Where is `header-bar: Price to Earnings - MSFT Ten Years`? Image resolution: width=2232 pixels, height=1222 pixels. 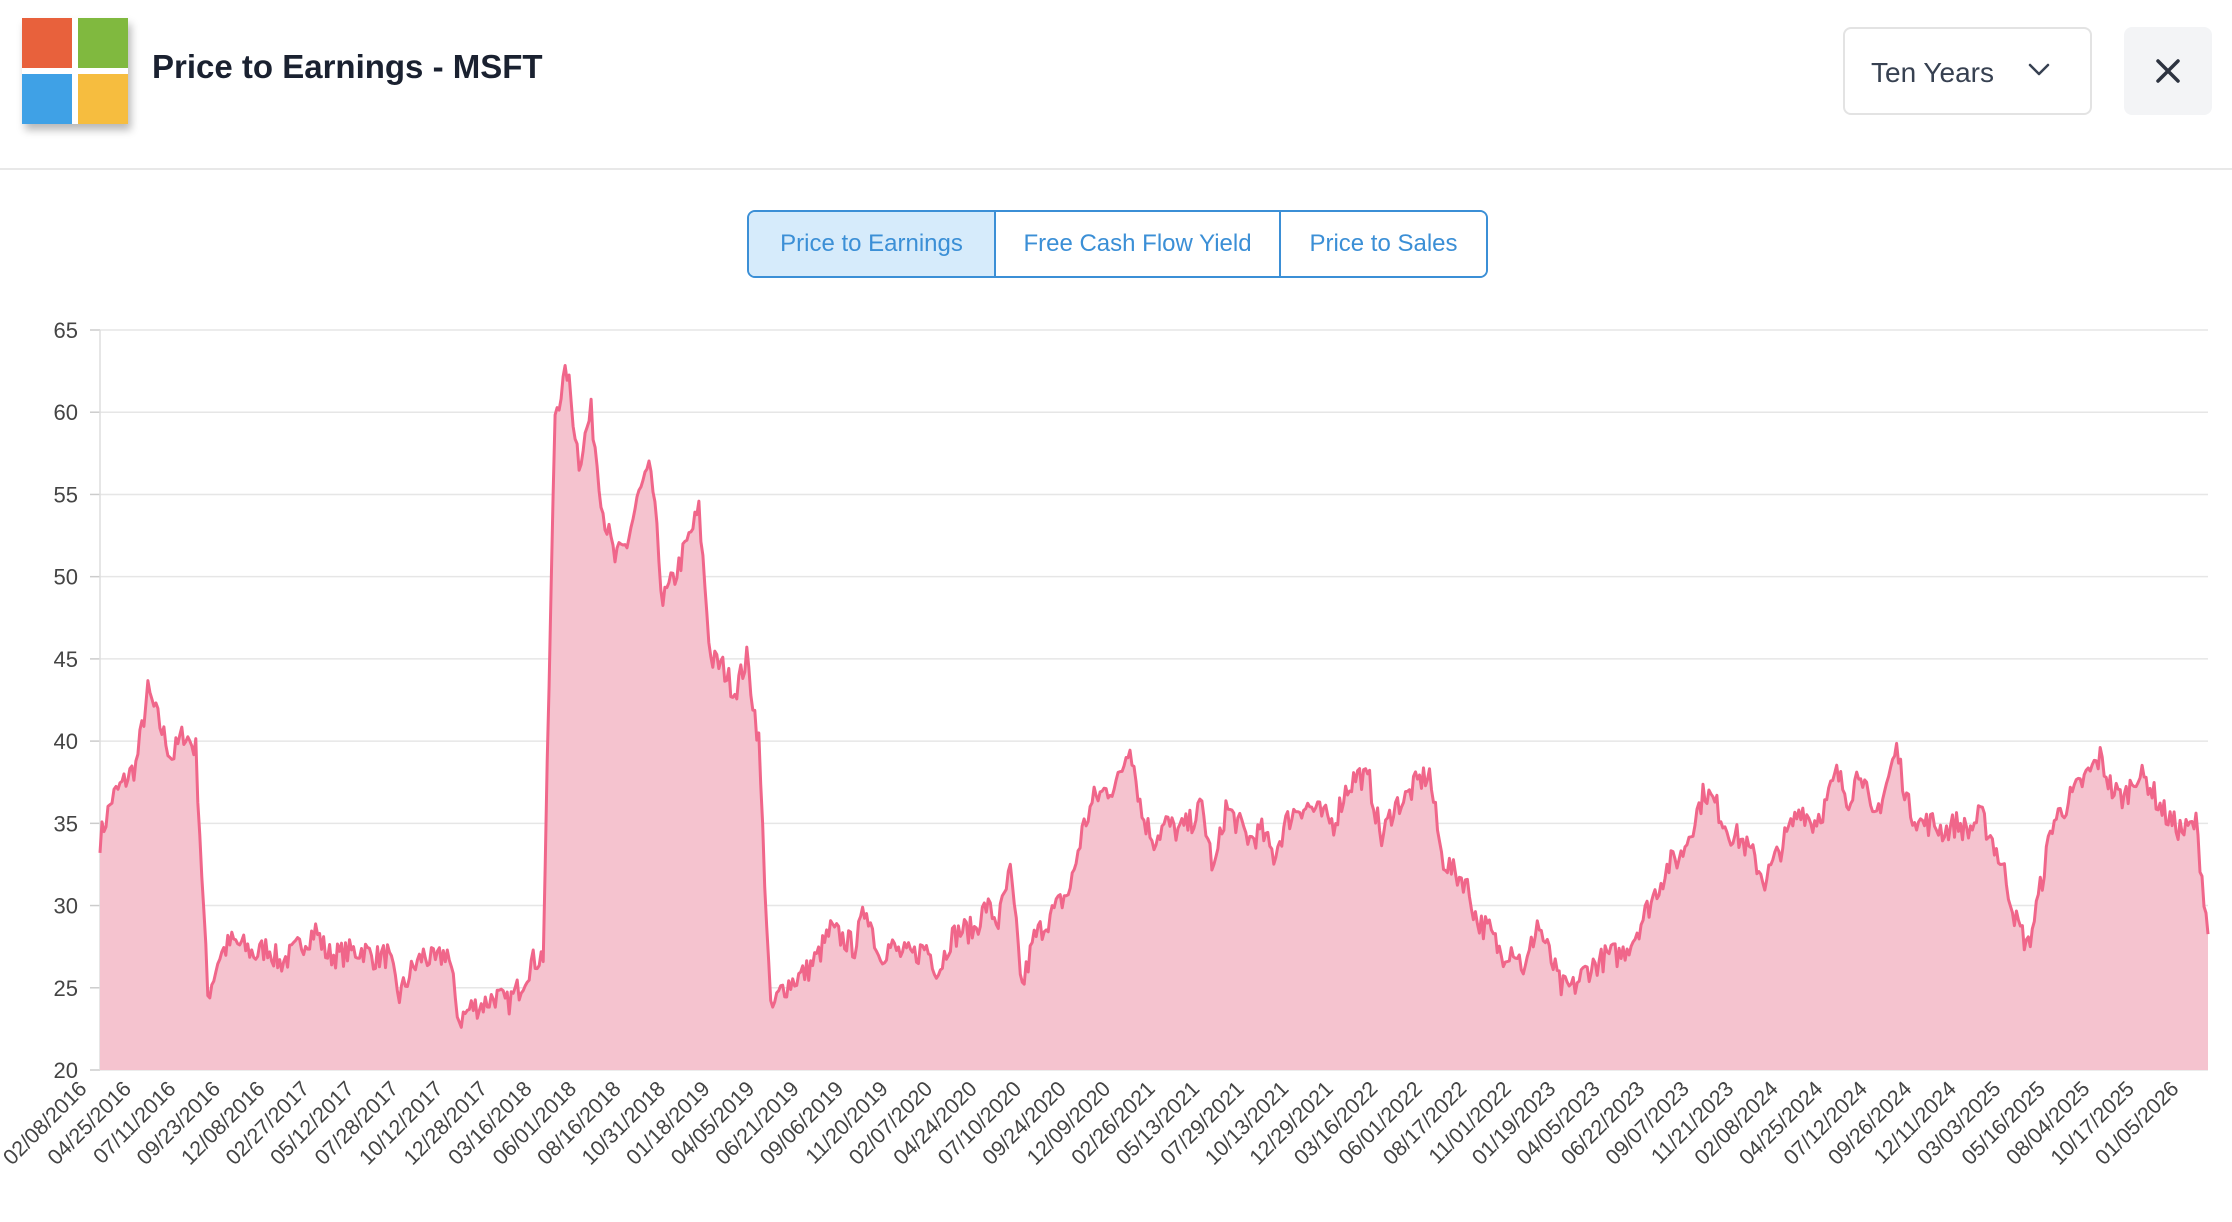
header-bar: Price to Earnings - MSFT Ten Years is located at coordinates (1116, 85).